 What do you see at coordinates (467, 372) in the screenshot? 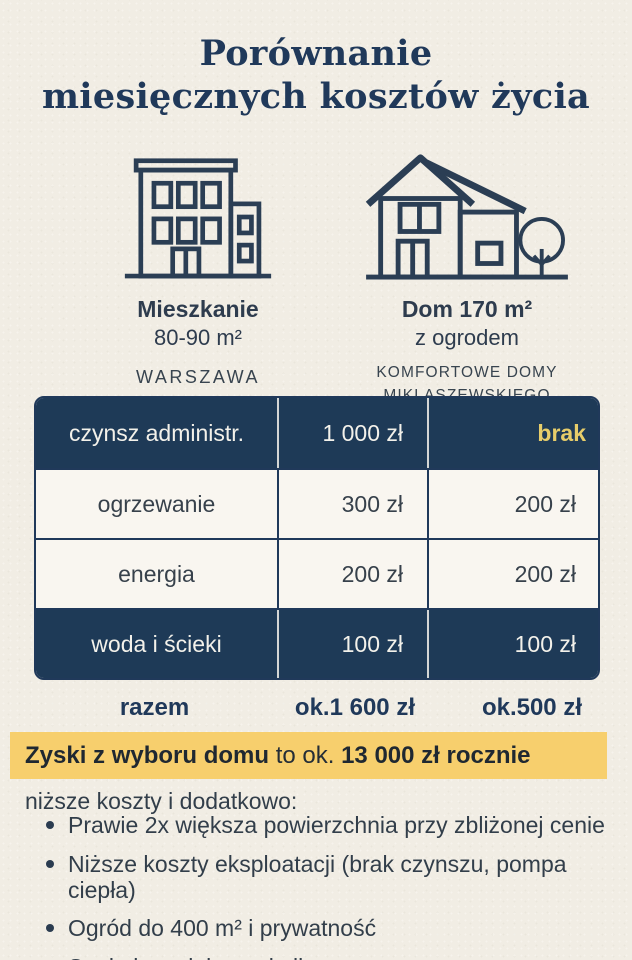
I see `house-brand-line1: KOMFORTOWE DOMY` at bounding box center [467, 372].